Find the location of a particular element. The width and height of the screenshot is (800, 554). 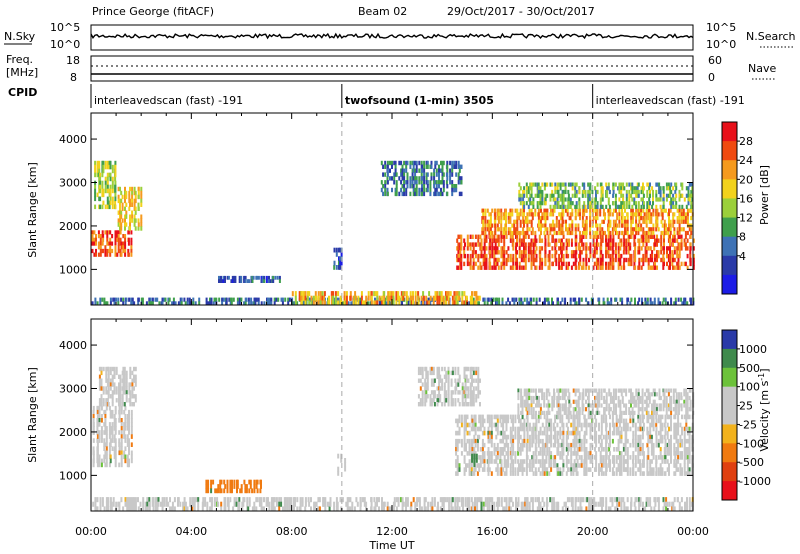

freq-tick-bottom: 8 is located at coordinates (73, 77).